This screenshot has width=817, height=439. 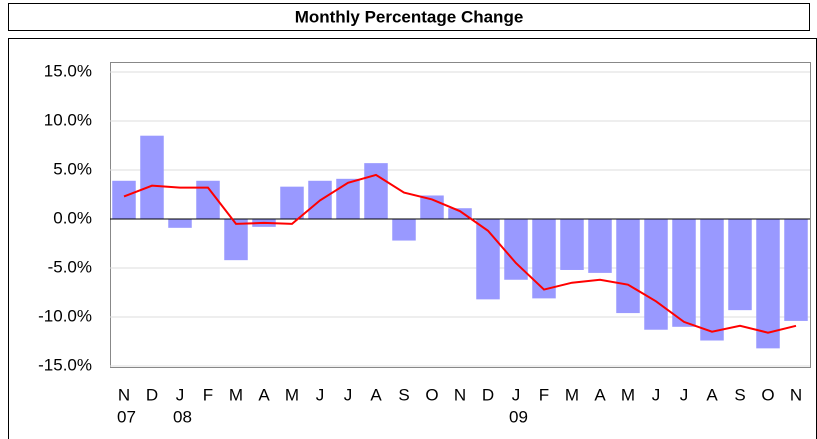 I want to click on y-tick-label: -15.0%, so click(x=65, y=364).